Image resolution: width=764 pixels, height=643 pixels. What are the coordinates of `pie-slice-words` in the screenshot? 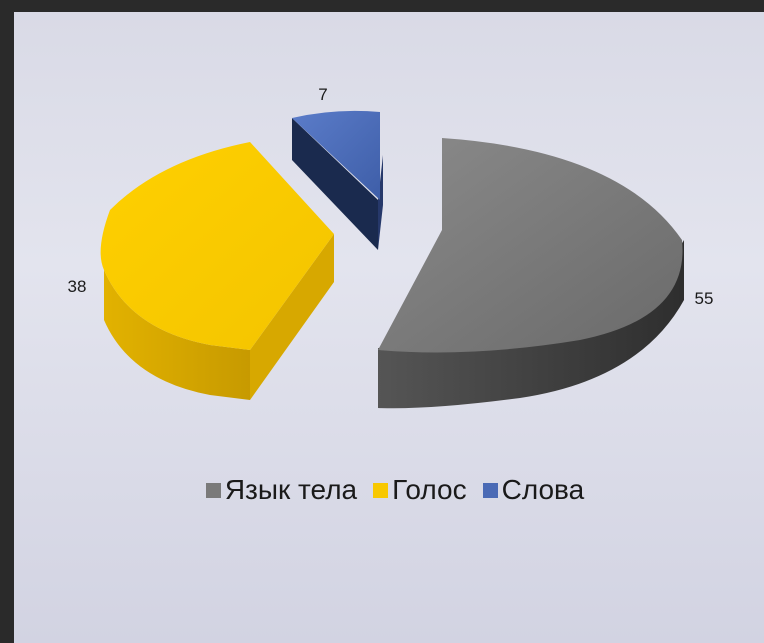 It's located at (337, 180).